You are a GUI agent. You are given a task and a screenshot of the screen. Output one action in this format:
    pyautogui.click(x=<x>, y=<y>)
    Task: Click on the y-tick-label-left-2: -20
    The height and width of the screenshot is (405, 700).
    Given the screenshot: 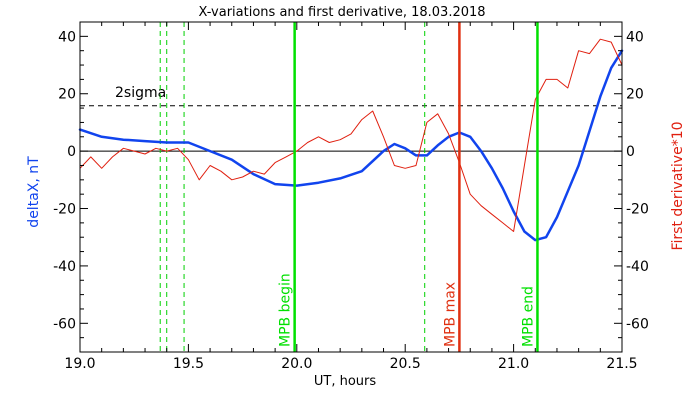 What is the action you would take?
    pyautogui.click(x=64, y=210)
    